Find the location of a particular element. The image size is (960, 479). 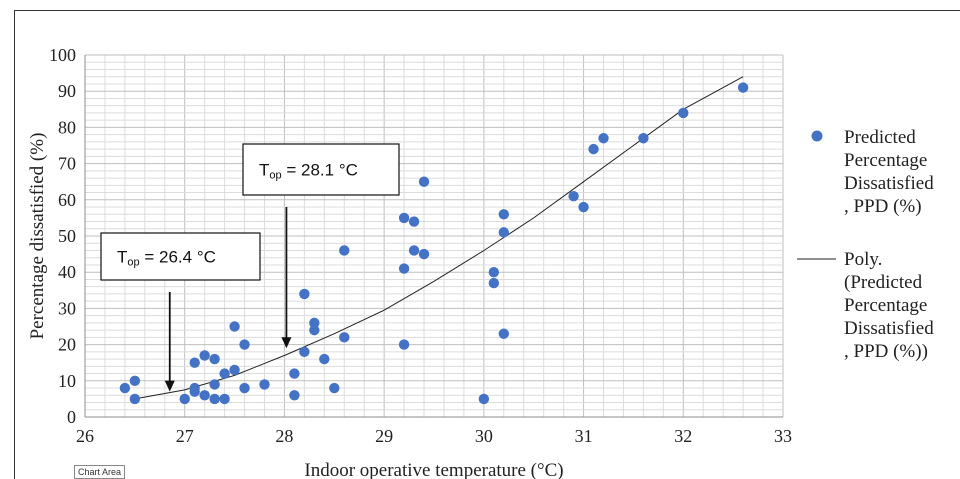

x-tick-label: 28 is located at coordinates (284, 436).